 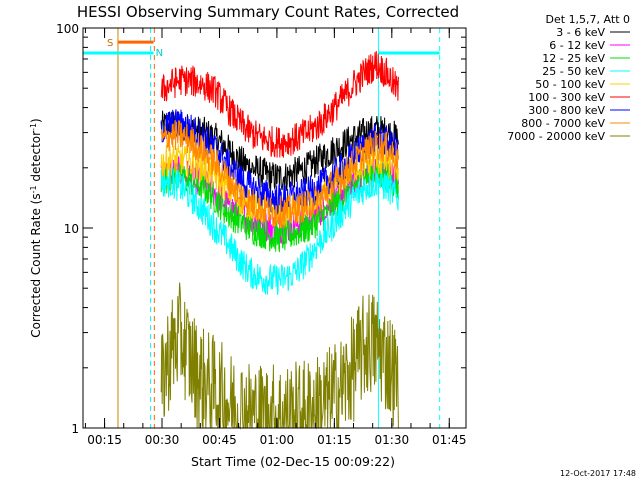 I want to click on legend-label-3: 25 - 50 keV, so click(x=573, y=71).